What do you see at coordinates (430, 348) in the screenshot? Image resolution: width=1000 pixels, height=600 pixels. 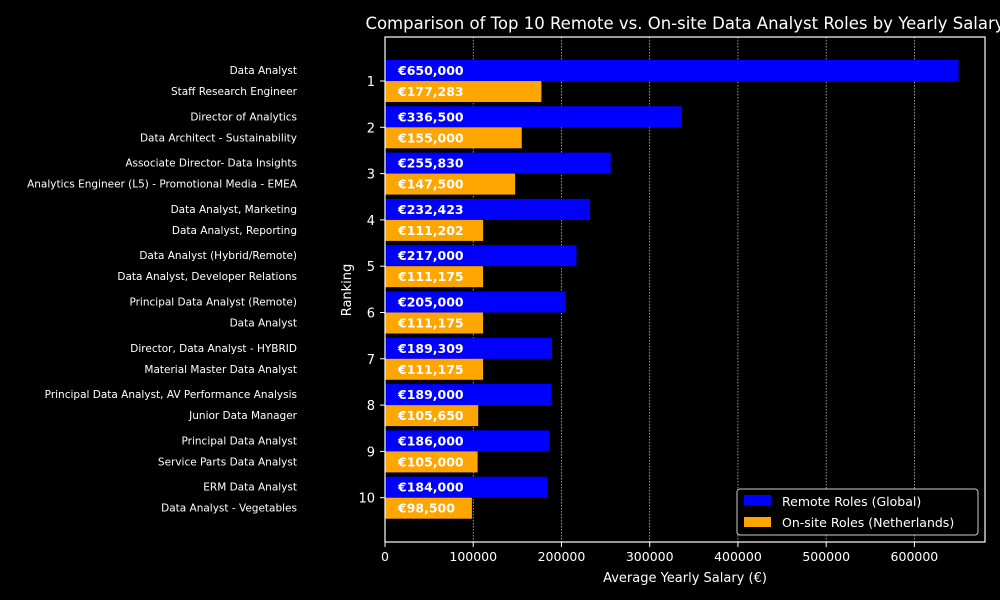 I see `value-label-remote: €189,309` at bounding box center [430, 348].